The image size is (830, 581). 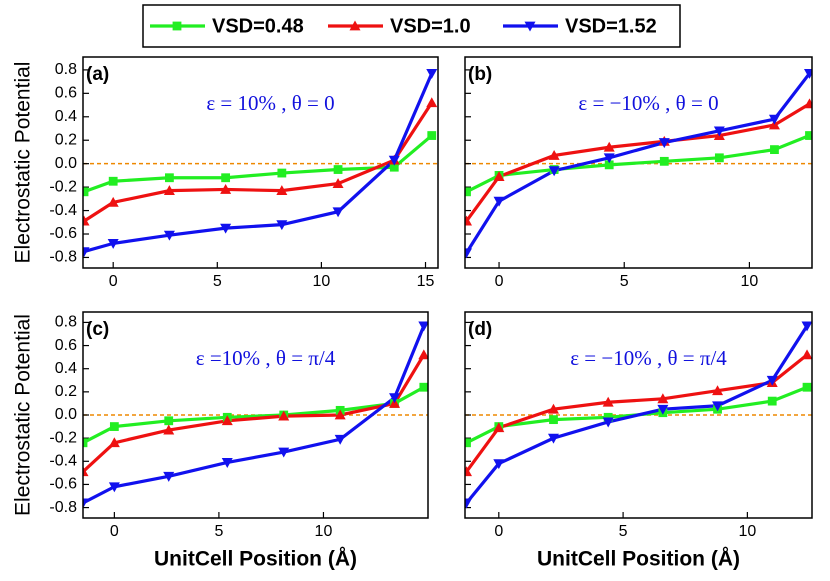 What do you see at coordinates (63, 210) in the screenshot?
I see `y-tick-label: -0.4` at bounding box center [63, 210].